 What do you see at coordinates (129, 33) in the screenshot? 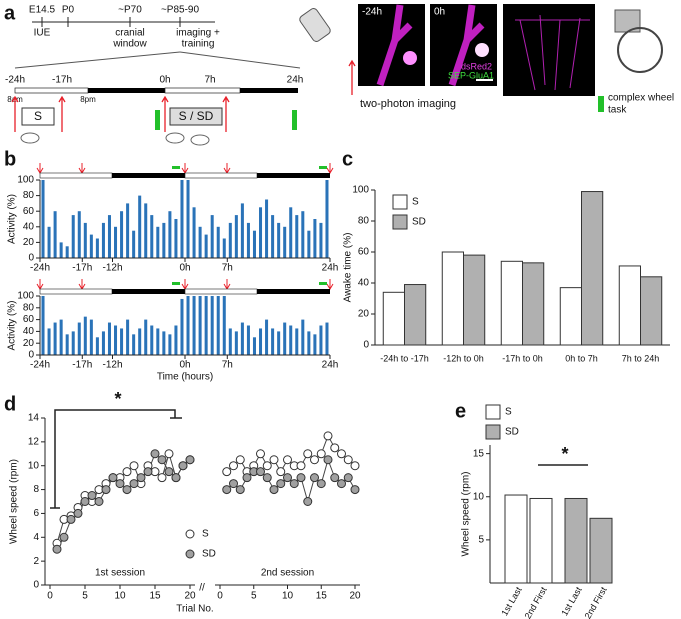
I see `event-label: cranial` at bounding box center [129, 33].